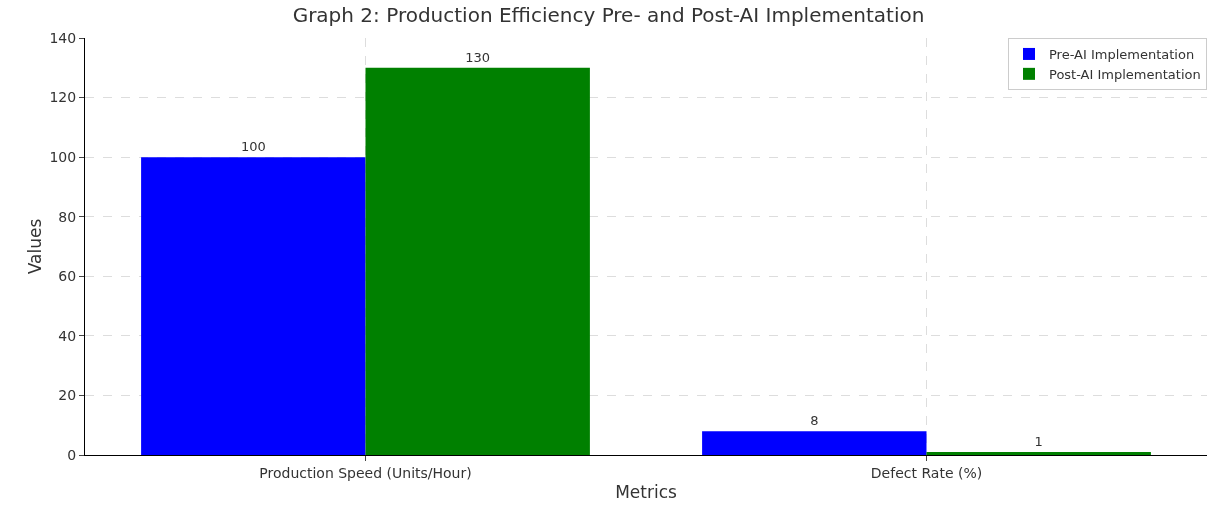 The width and height of the screenshot is (1217, 507). Describe the element at coordinates (67, 276) in the screenshot. I see `y-tick-label: 60` at that location.